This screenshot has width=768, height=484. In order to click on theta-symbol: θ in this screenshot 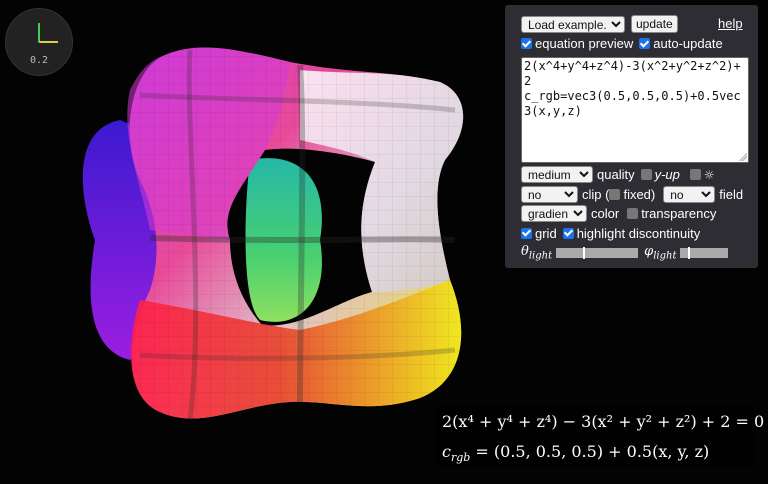, I will do `click(525, 251)`.